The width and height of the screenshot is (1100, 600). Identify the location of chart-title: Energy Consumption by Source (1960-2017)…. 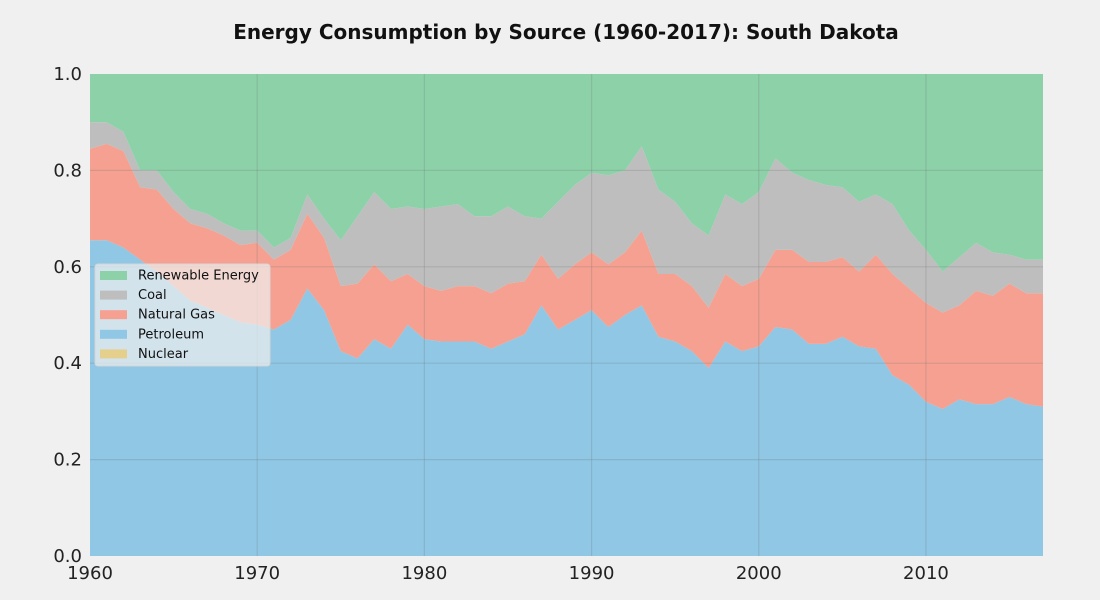
(566, 32).